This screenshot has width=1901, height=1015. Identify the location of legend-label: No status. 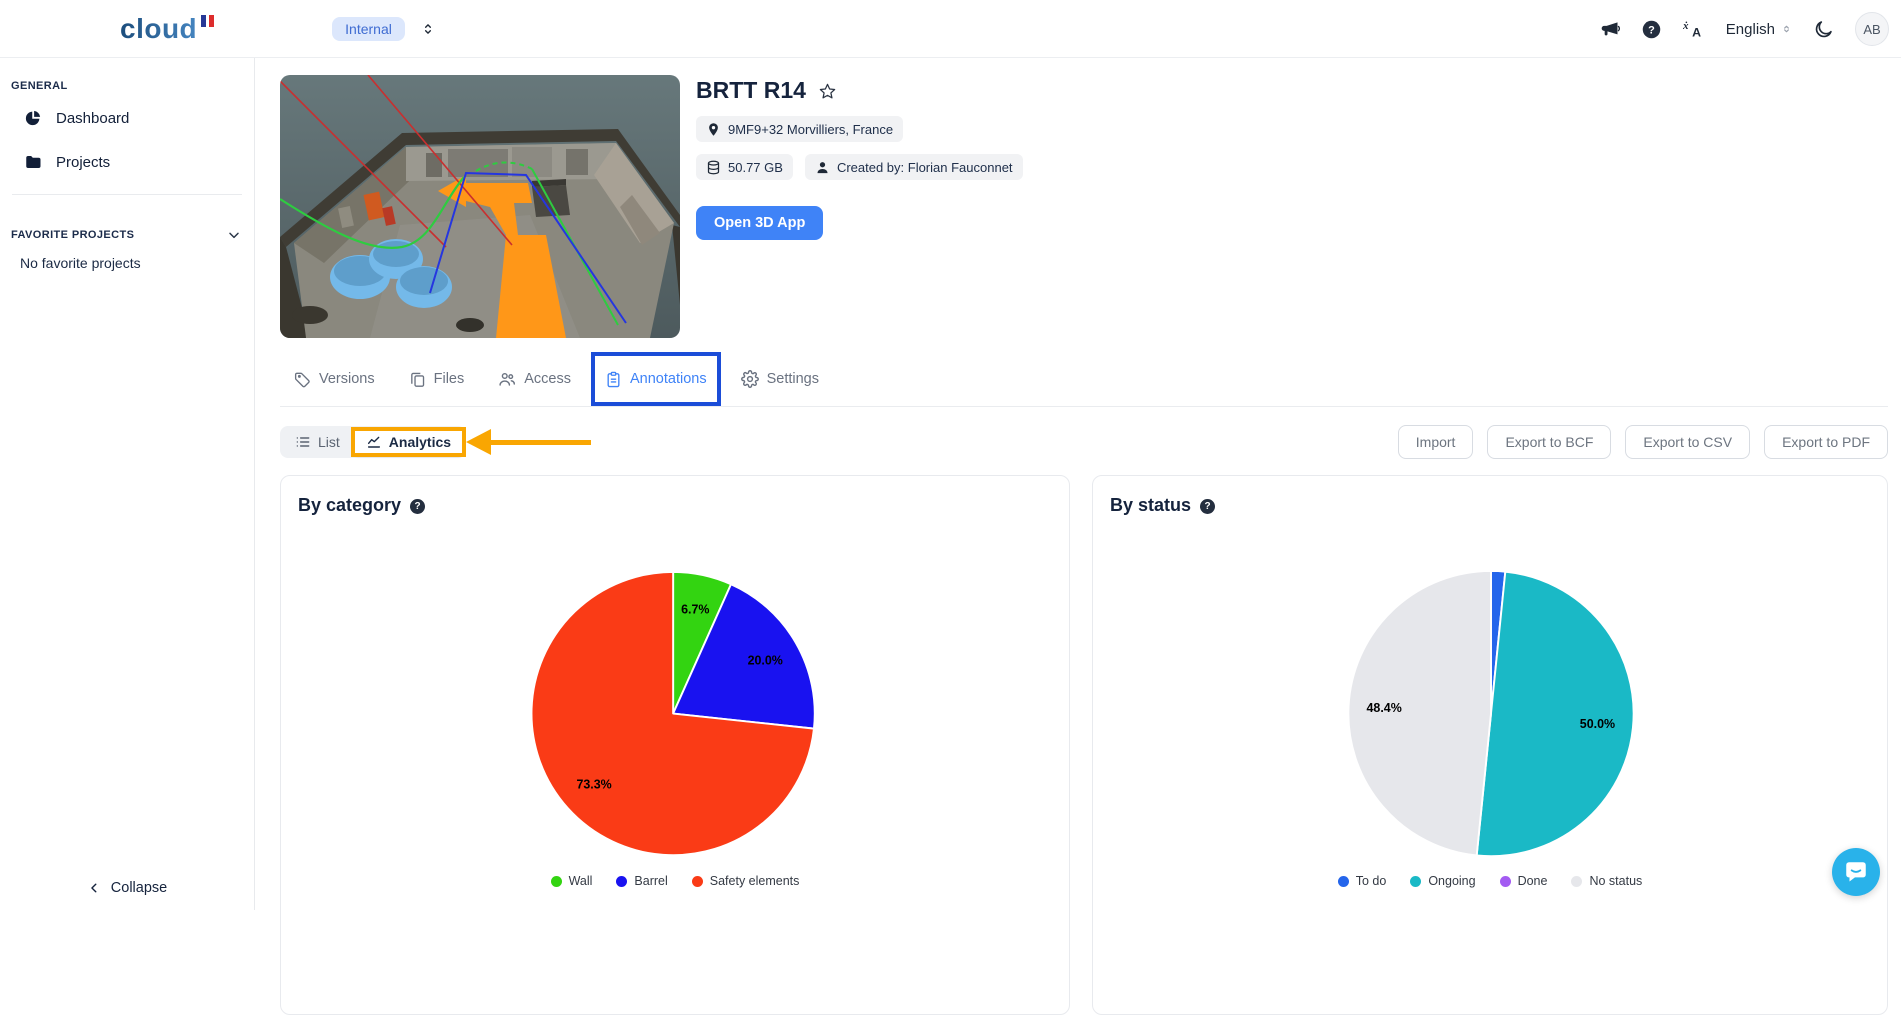
(1615, 881).